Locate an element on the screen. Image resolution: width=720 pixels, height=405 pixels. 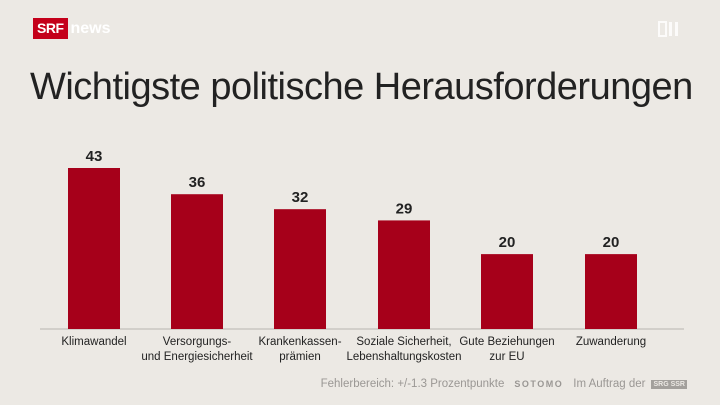
broadcast-icon is located at coordinates (671, 31).